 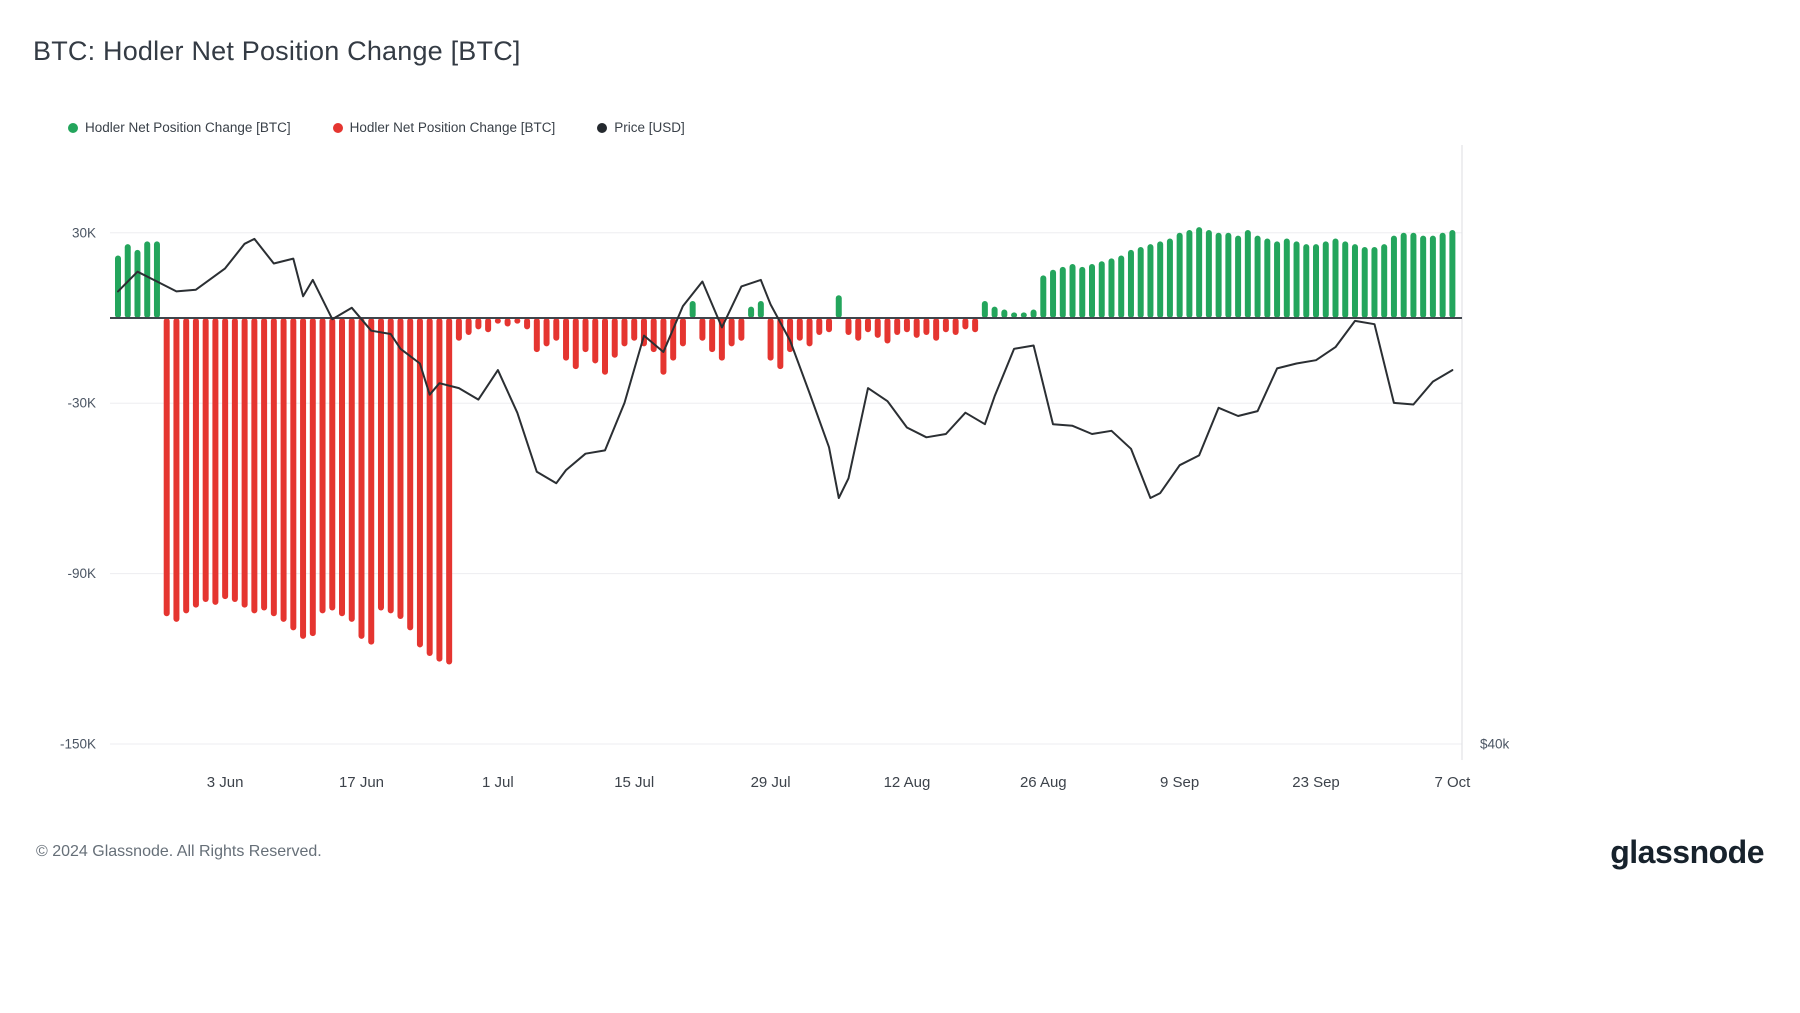 I want to click on page-title: BTC: Hodler Net Position Change [BTC], so click(x=277, y=51).